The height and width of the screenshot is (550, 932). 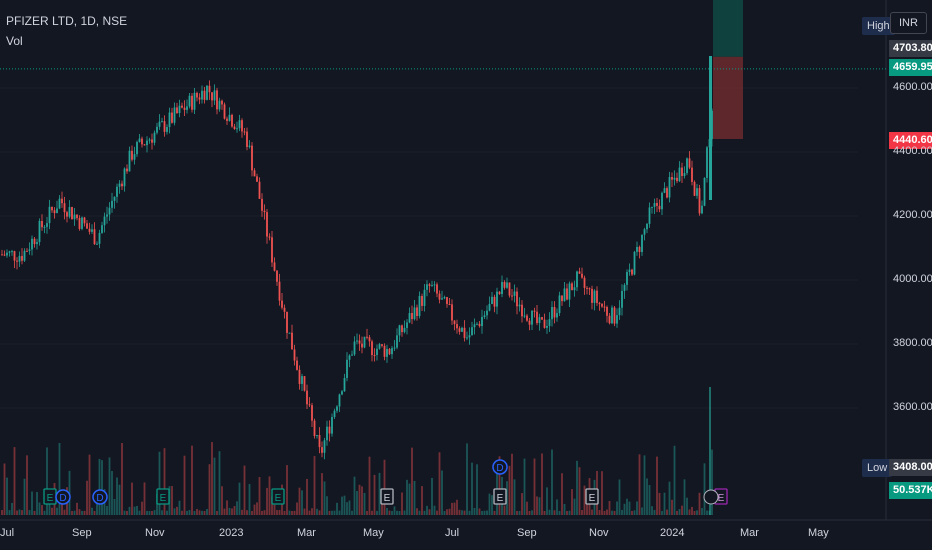 I want to click on stop-zone, so click(x=728, y=98).